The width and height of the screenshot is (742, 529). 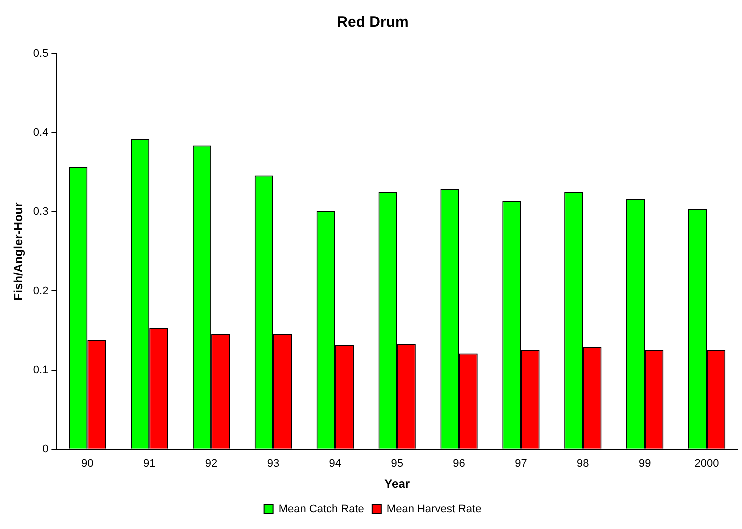 I want to click on x-tick-label: 91, so click(x=149, y=464).